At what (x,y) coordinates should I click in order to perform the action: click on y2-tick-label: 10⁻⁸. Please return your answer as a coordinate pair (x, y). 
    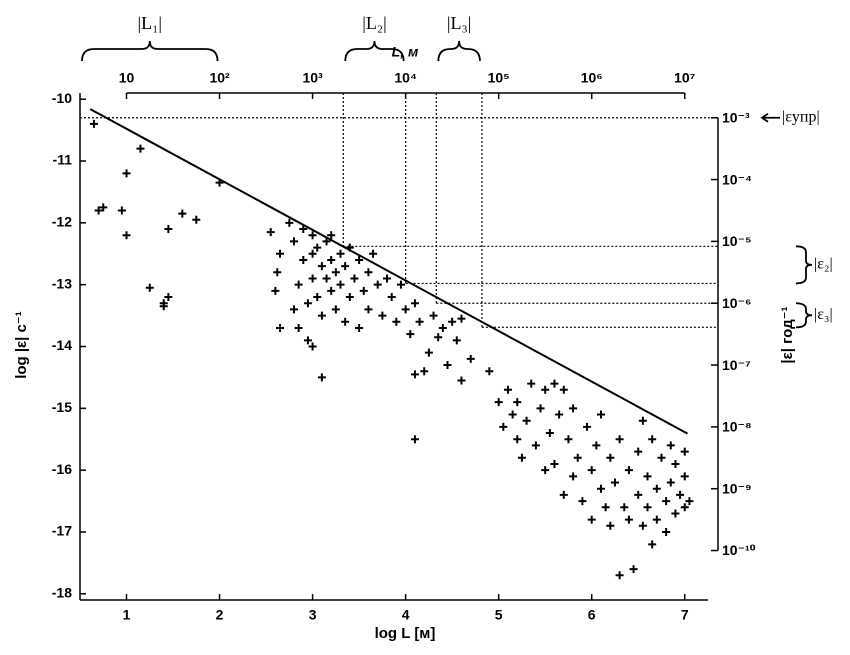
    Looking at the image, I should click on (737, 427).